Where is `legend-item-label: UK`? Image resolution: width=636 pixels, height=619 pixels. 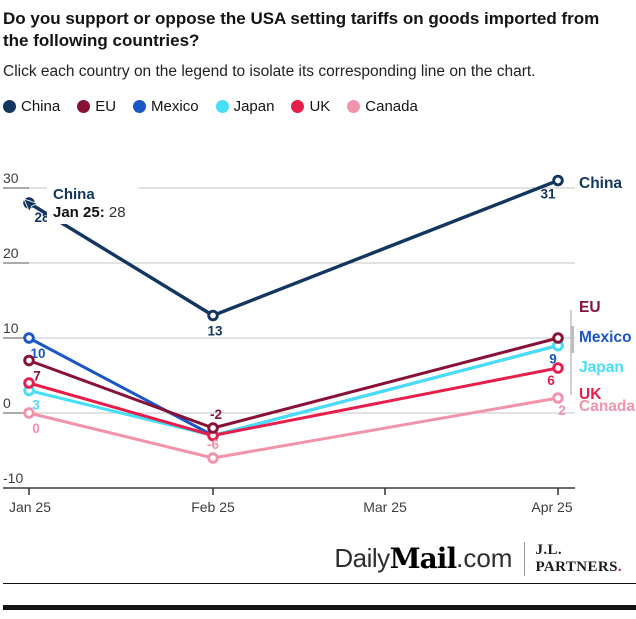
legend-item-label: UK is located at coordinates (320, 106).